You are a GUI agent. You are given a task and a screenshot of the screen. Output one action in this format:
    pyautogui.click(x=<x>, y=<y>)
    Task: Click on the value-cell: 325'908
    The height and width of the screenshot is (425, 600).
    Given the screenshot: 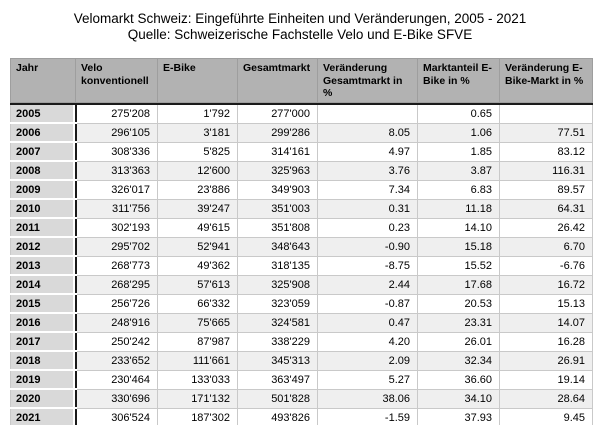 What is the action you would take?
    pyautogui.click(x=277, y=284)
    